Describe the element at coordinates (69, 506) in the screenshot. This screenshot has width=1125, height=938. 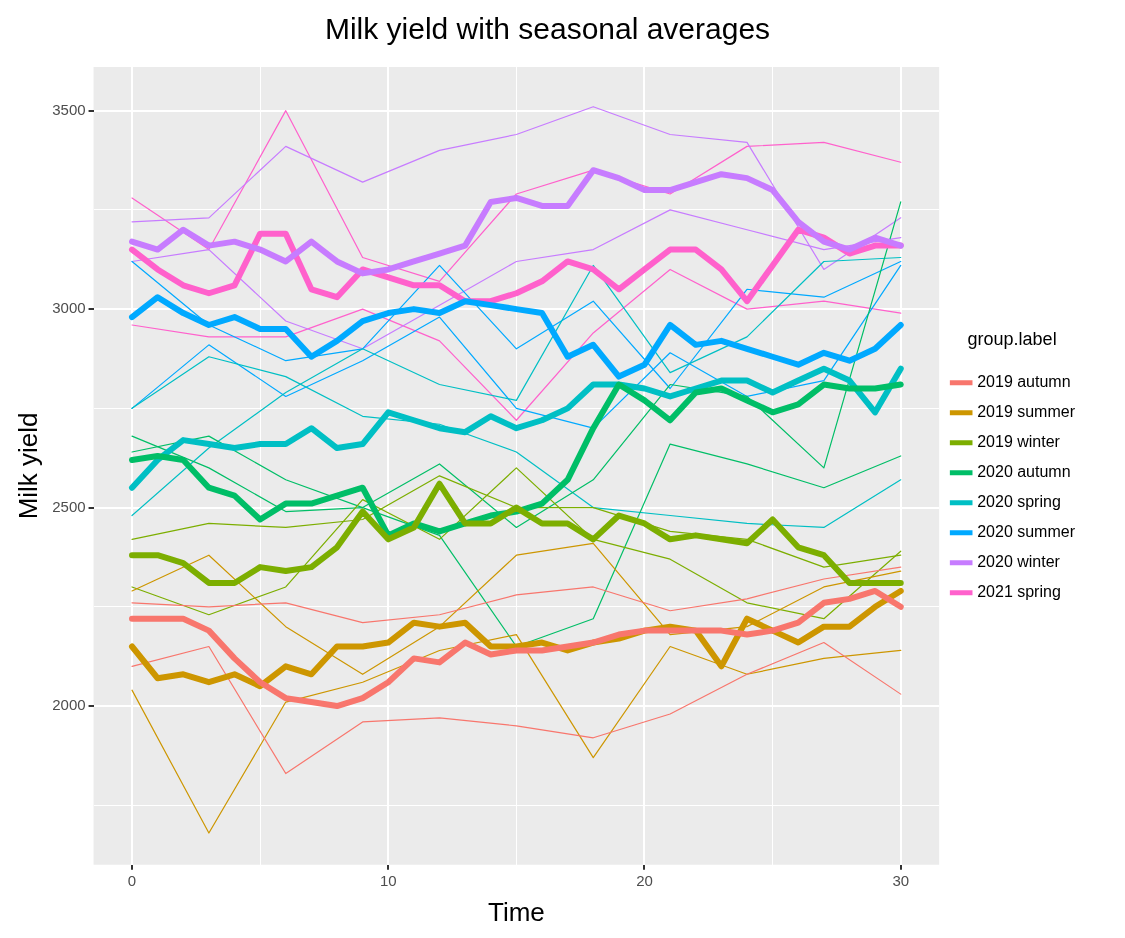
I see `y-tick-label: 2500` at that location.